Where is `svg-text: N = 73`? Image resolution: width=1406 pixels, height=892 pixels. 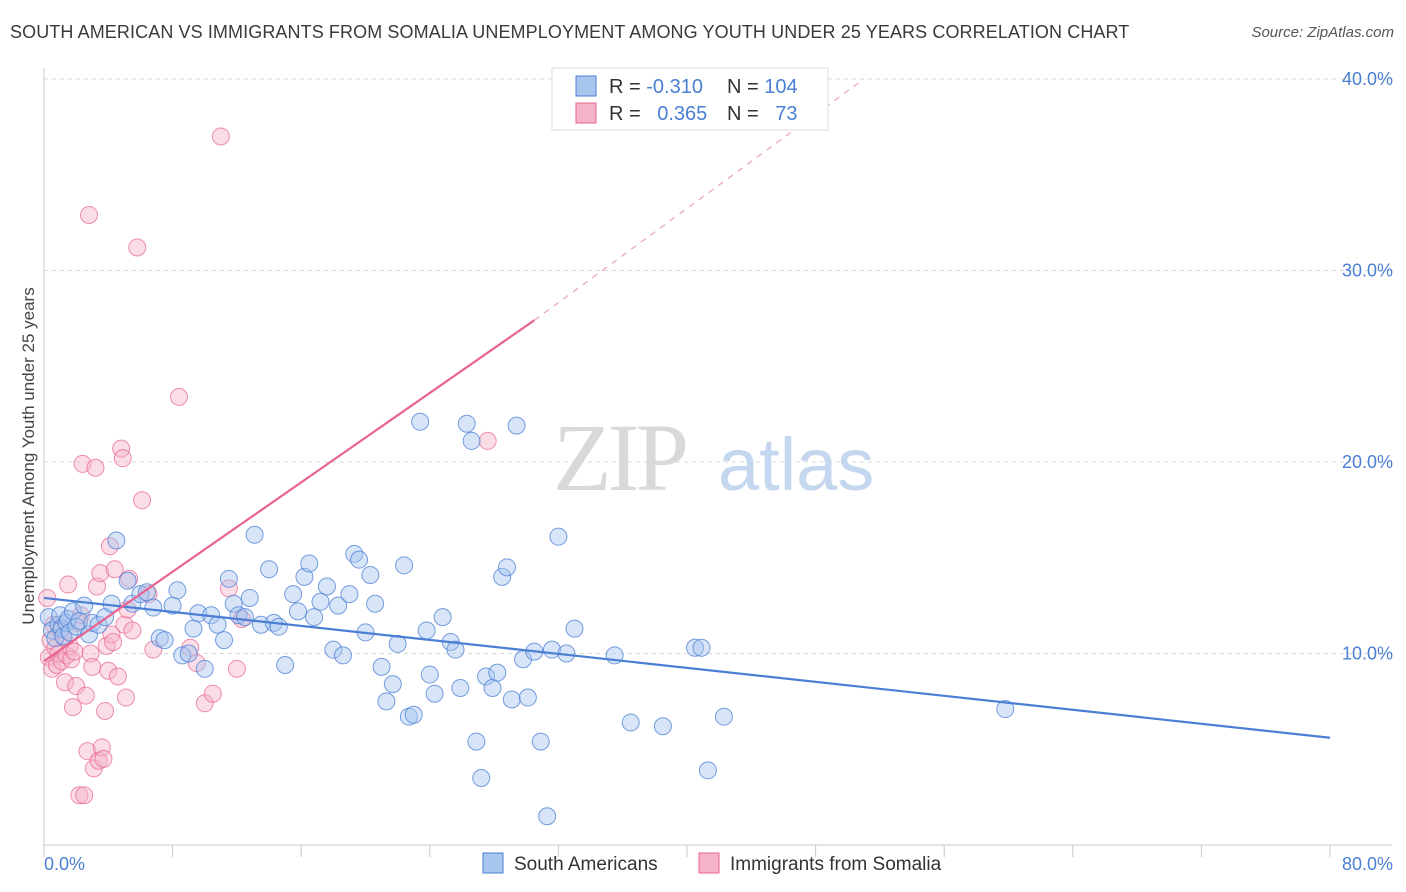
svg-text: N = 73 is located at coordinates (762, 114).